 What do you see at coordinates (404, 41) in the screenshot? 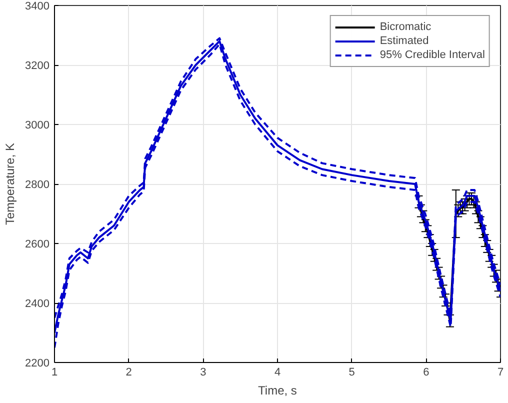
I see `legend-label: Estimated` at bounding box center [404, 41].